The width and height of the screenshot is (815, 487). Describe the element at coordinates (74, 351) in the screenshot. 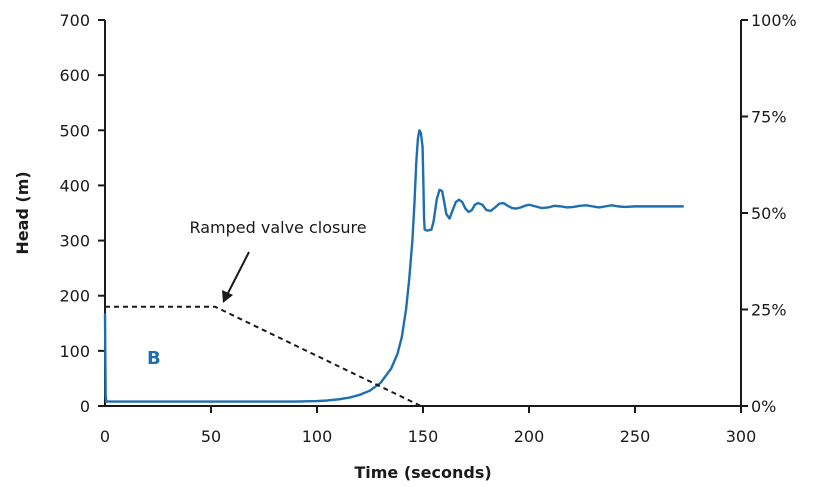

I see `y-tick-label: 100` at that location.